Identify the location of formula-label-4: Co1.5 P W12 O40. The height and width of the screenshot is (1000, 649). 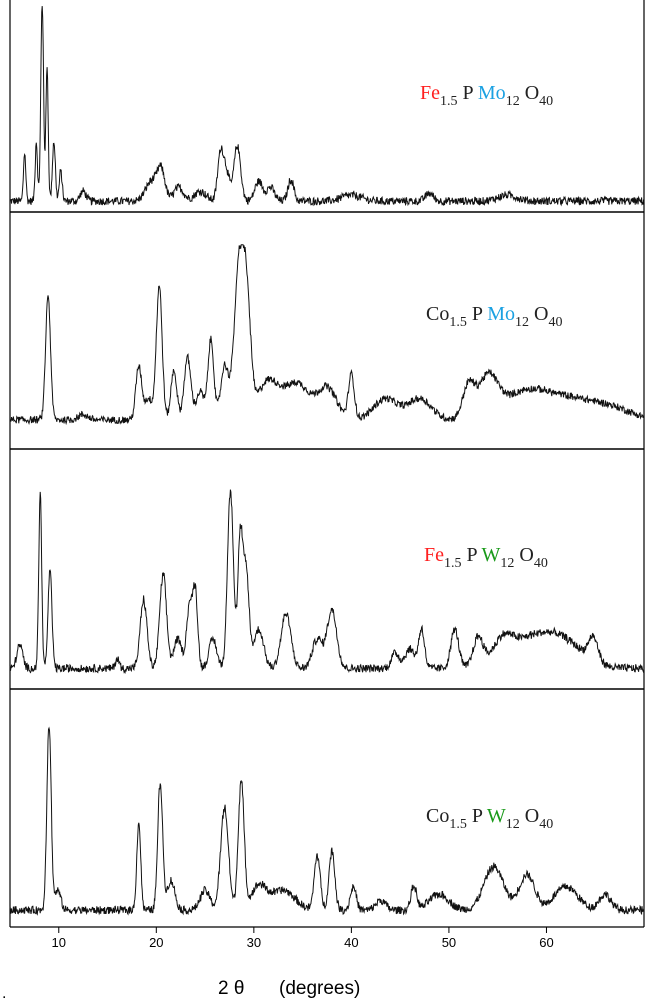
(489, 818).